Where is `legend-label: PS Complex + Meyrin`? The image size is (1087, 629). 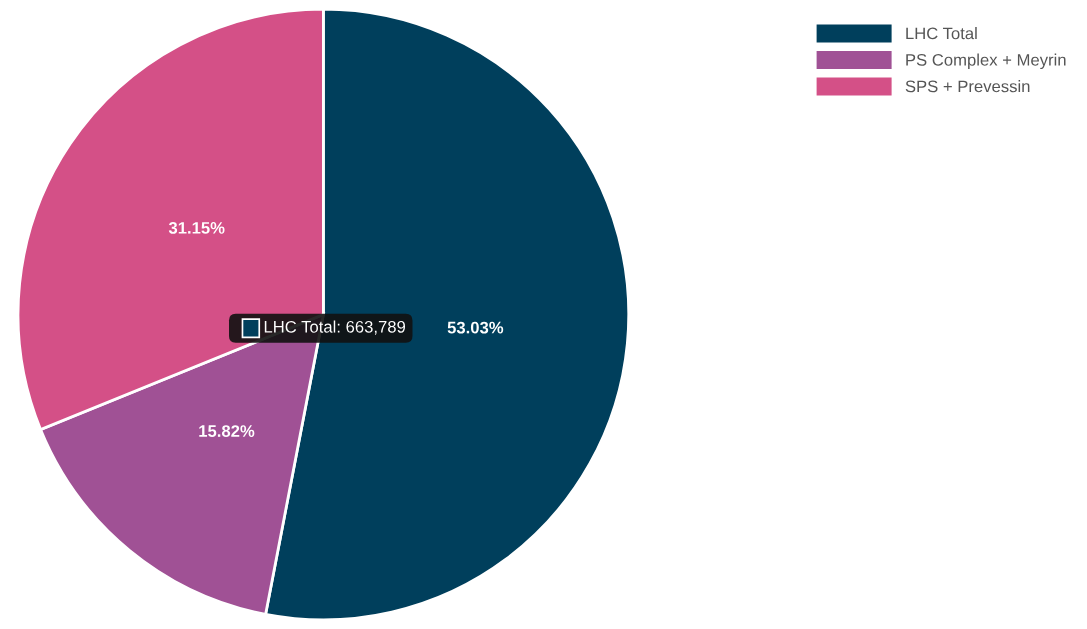
legend-label: PS Complex + Meyrin is located at coordinates (986, 61).